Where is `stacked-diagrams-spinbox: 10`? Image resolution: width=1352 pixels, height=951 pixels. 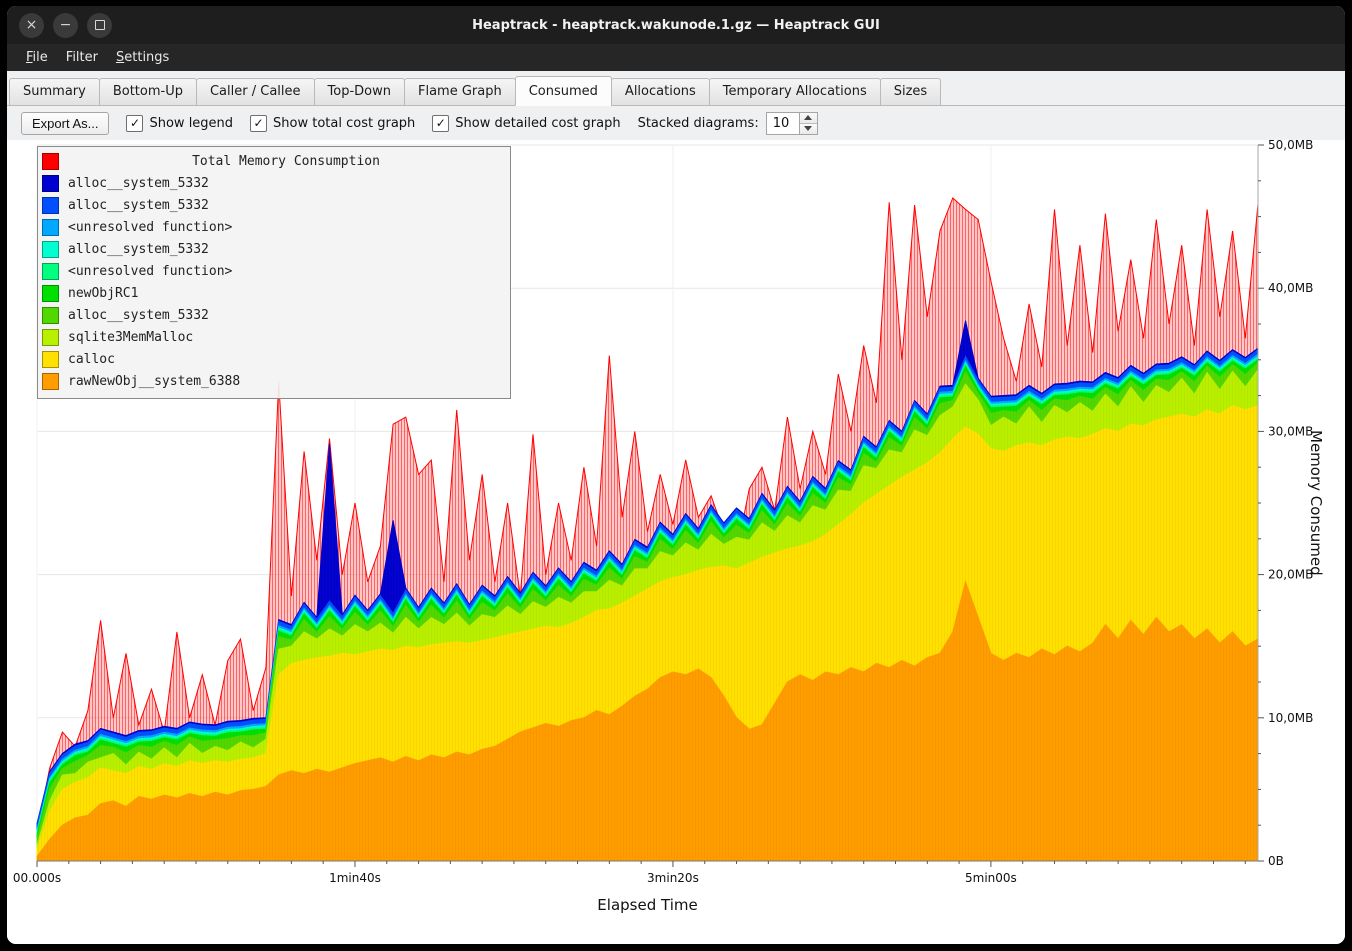 stacked-diagrams-spinbox: 10 is located at coordinates (791, 123).